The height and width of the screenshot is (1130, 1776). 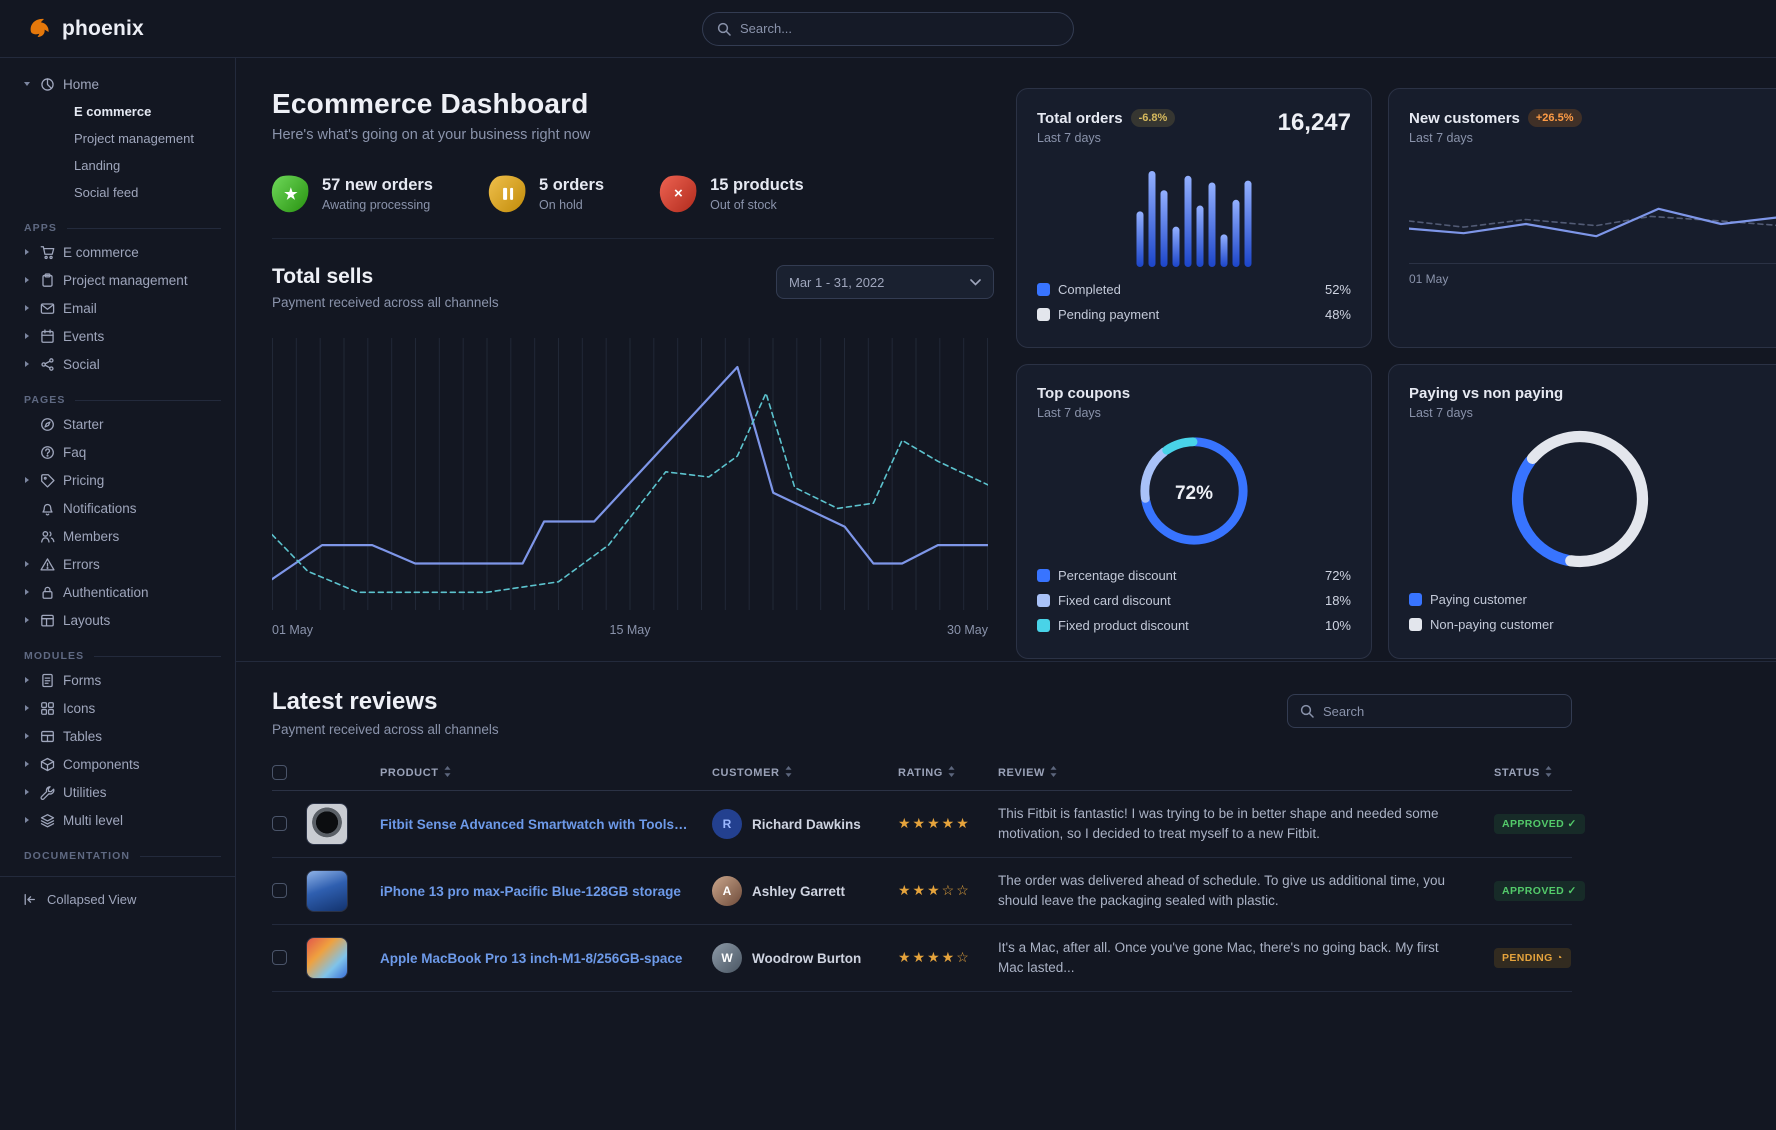 I want to click on sidebar-item-layouts: Layouts, so click(x=117, y=620).